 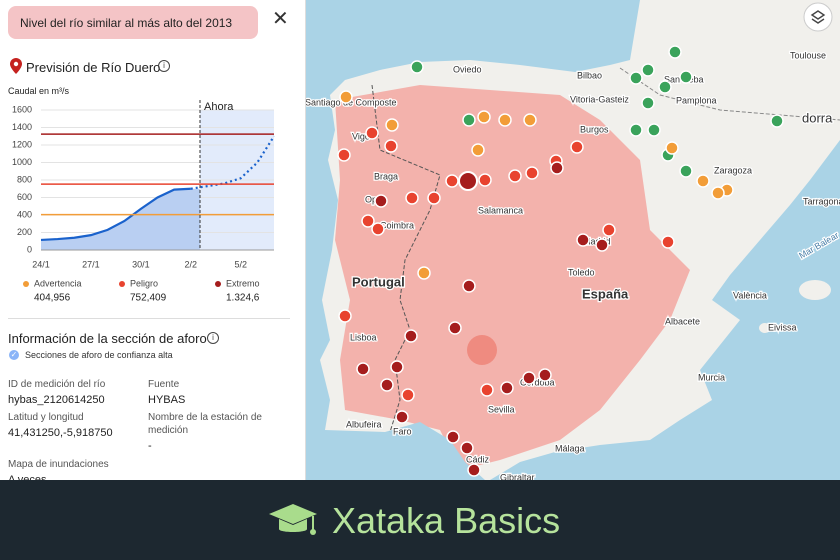 What do you see at coordinates (821, 201) in the screenshot?
I see `map-label: Tarragona` at bounding box center [821, 201].